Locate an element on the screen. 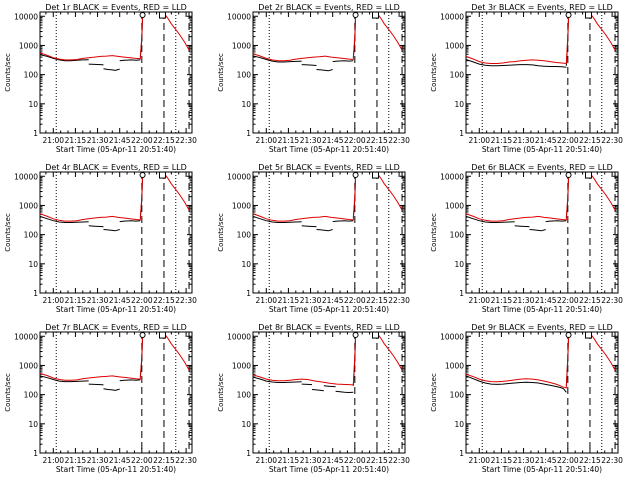  panel-title: Det 4r BLACK = Events, RED = LLD is located at coordinates (116, 167).